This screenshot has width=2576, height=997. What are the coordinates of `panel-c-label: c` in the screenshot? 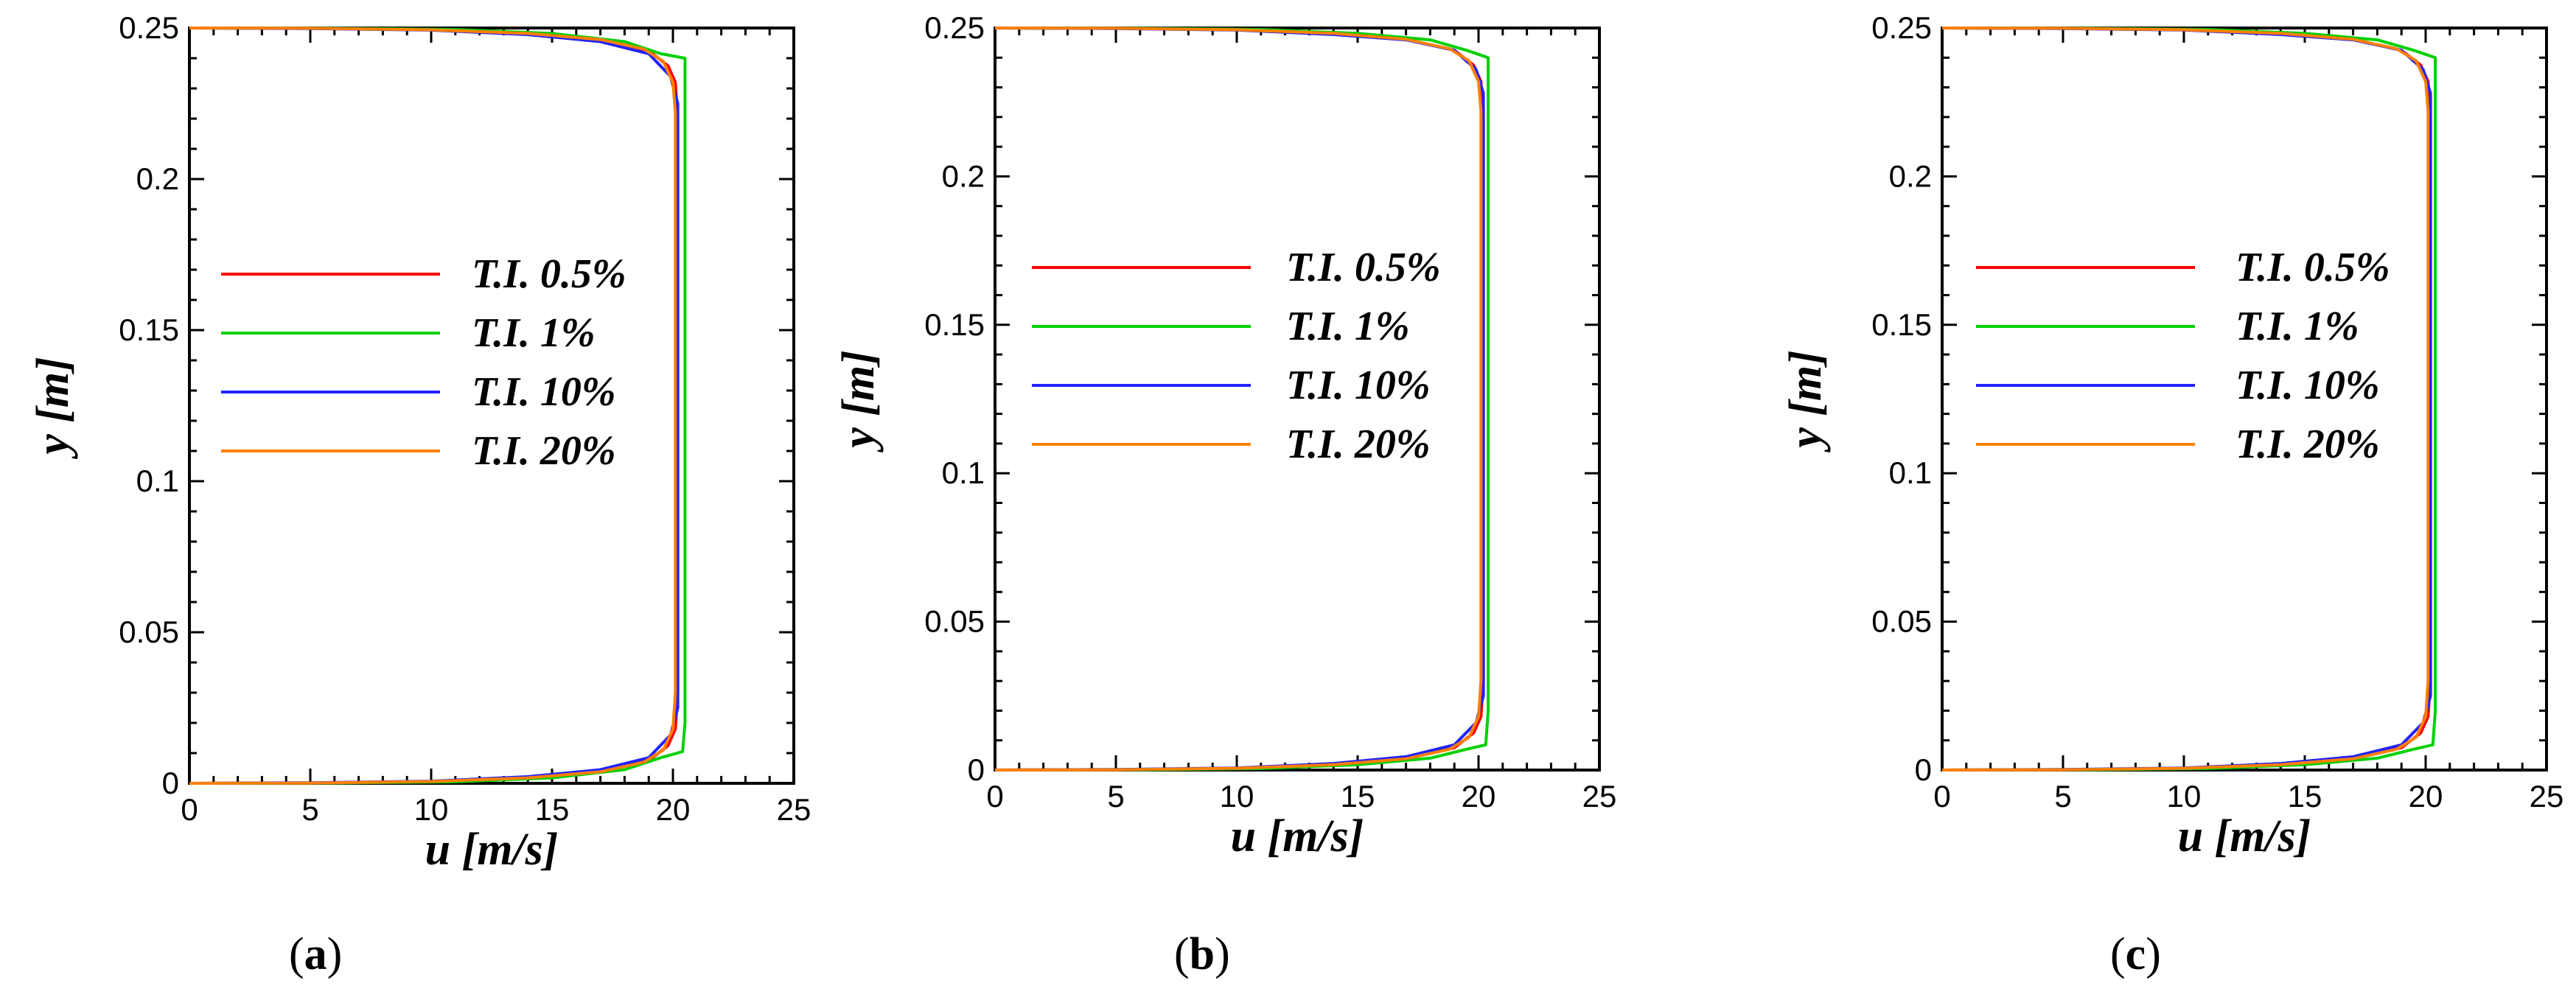 It's located at (2135, 954).